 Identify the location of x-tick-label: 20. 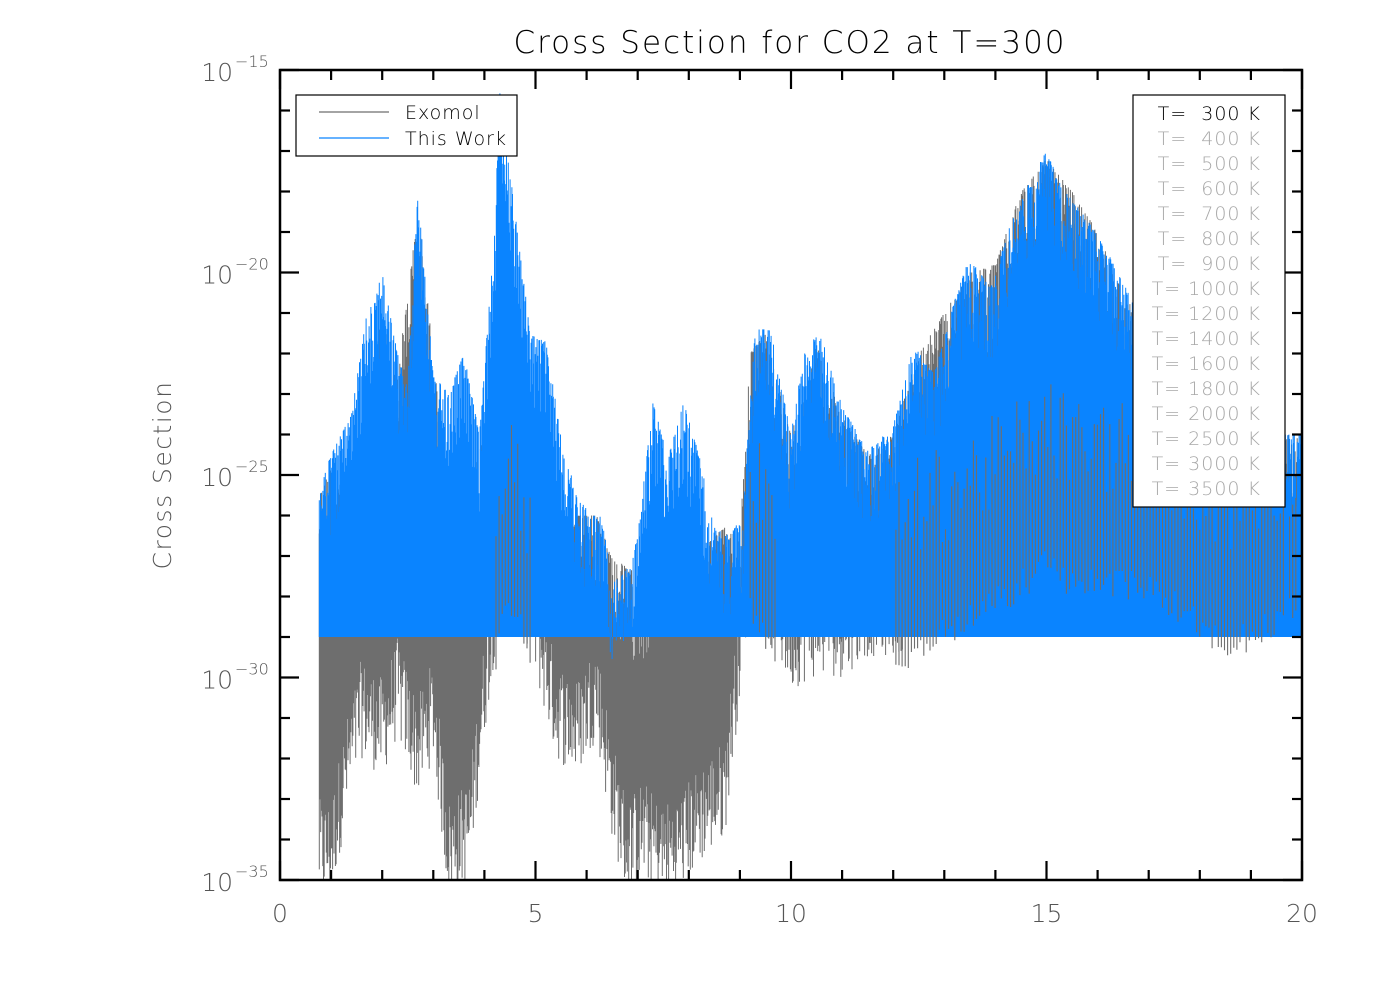
(1302, 913).